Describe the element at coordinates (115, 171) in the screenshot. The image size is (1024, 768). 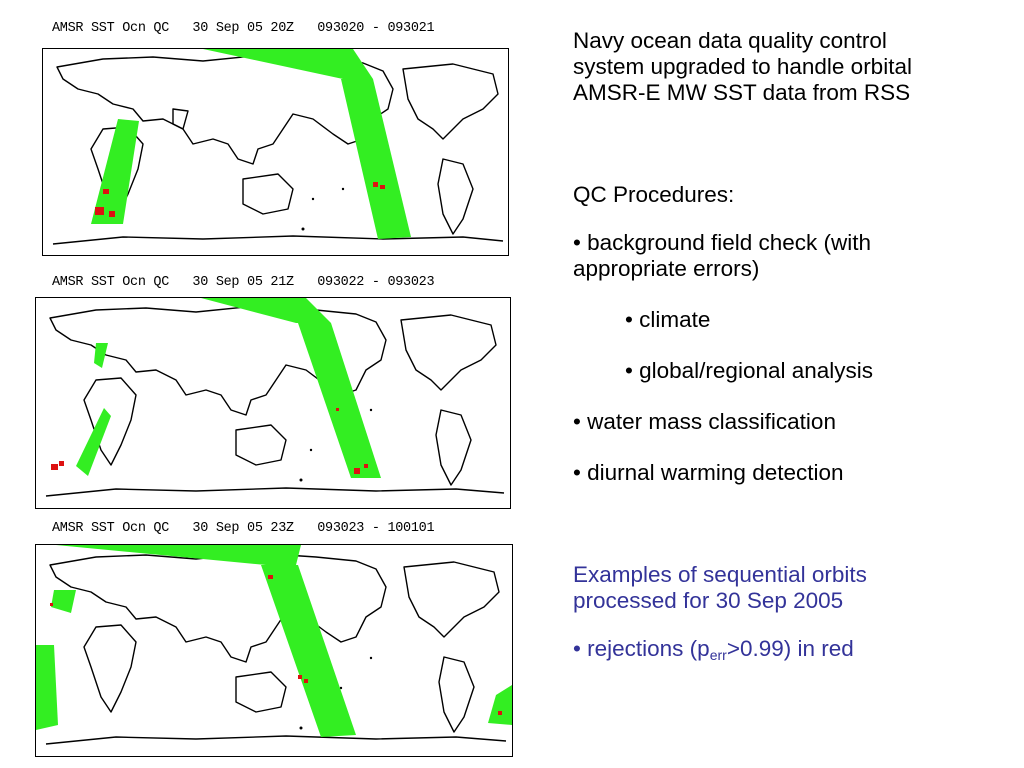
I see `swath-1a` at that location.